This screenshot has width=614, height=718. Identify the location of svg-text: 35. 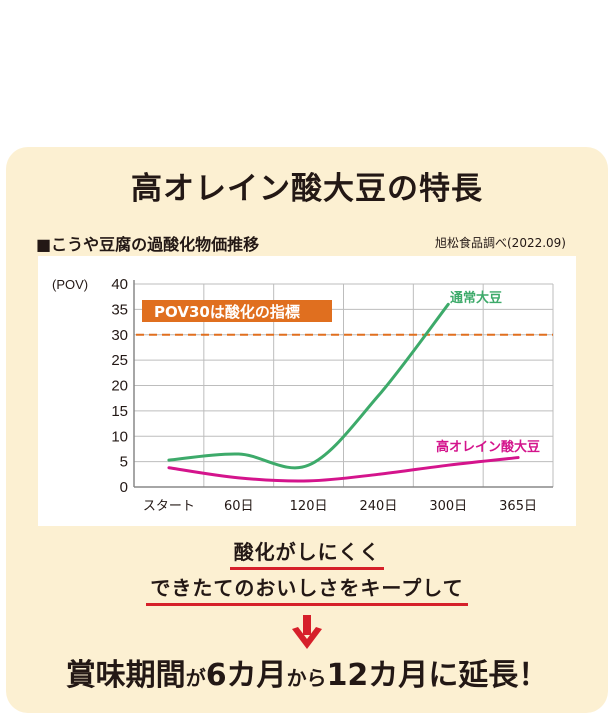
(119, 309).